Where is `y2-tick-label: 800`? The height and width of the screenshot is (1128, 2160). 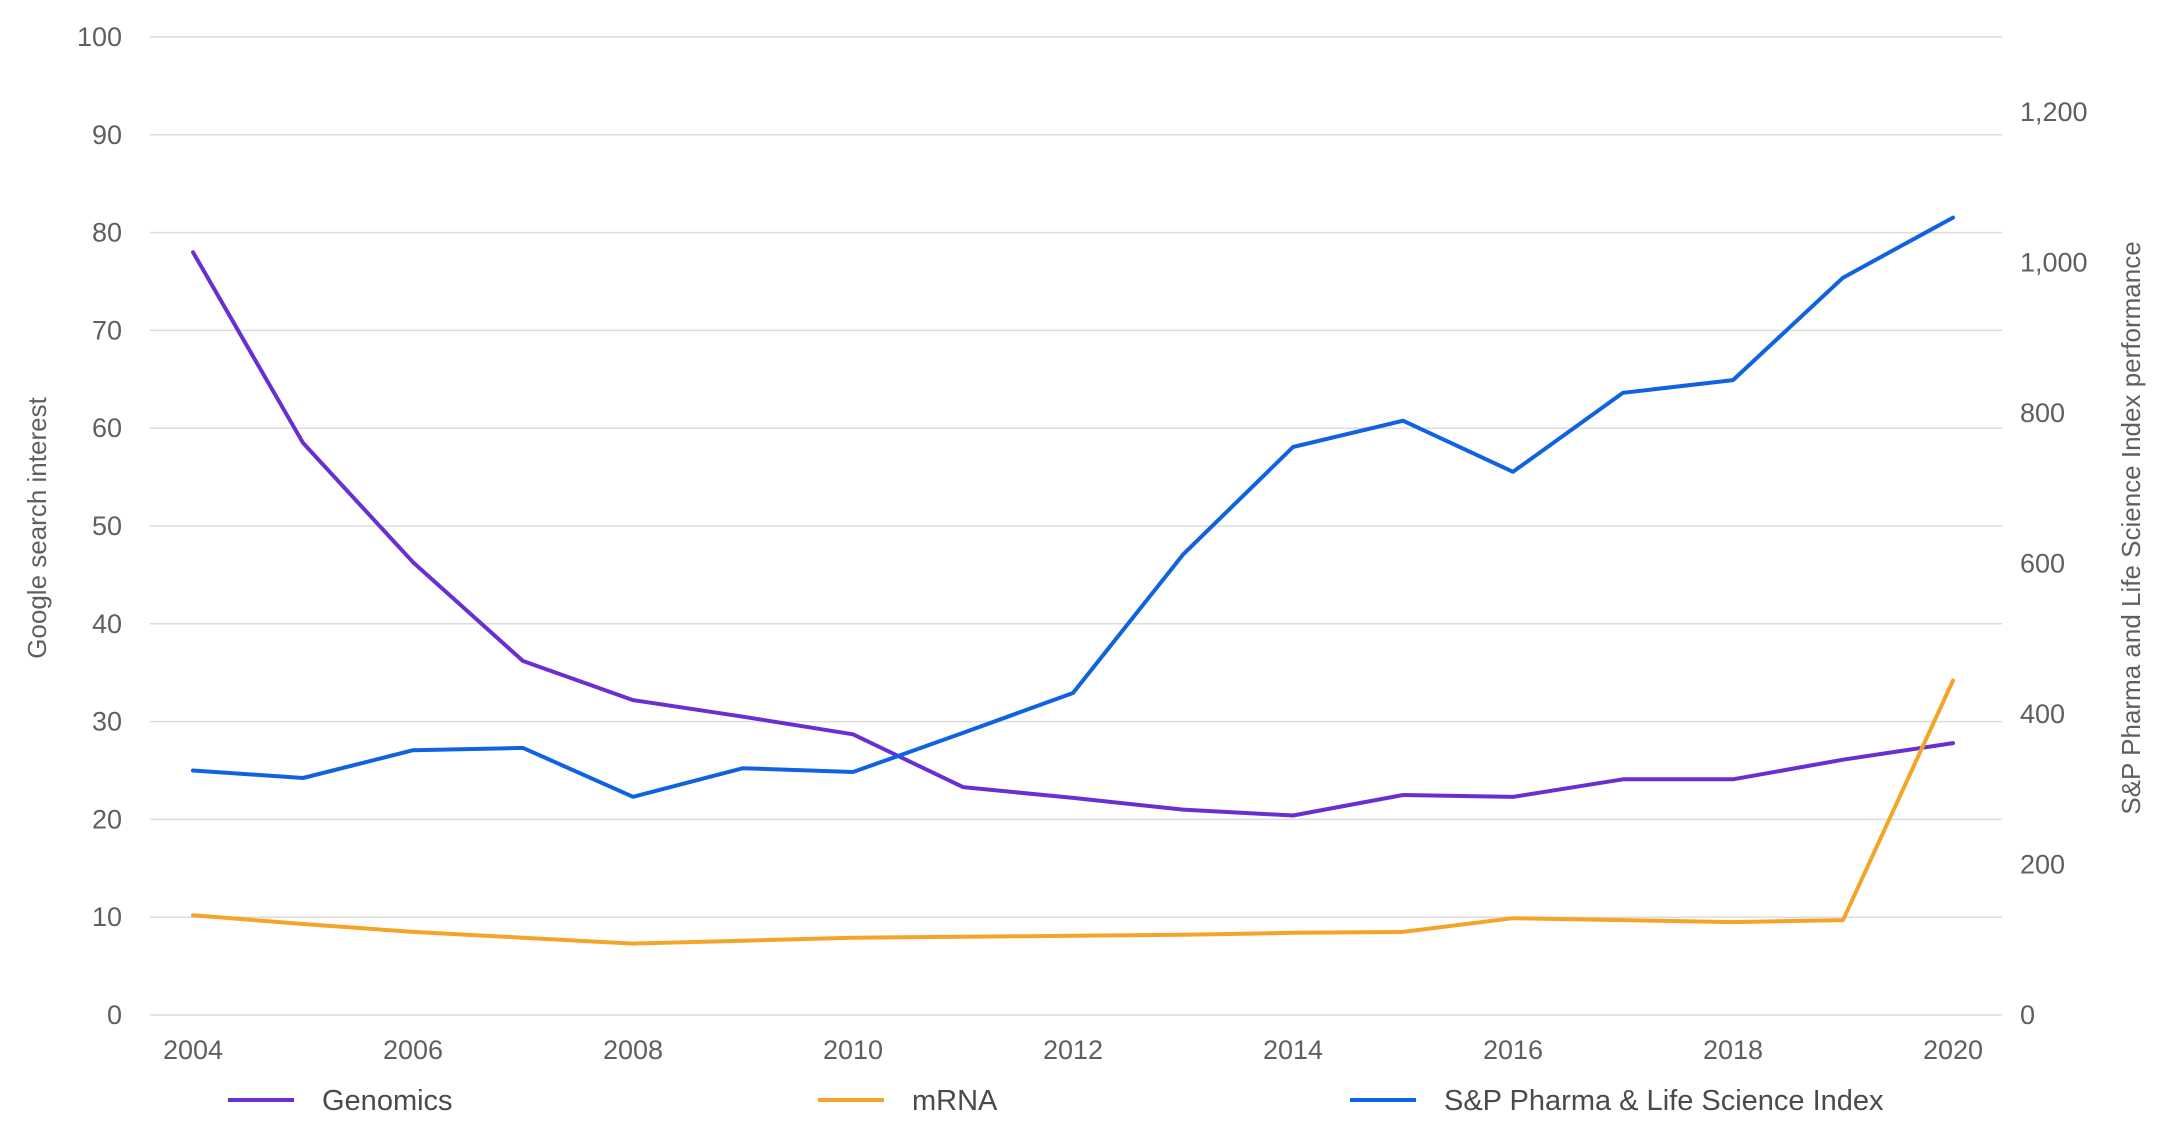
y2-tick-label: 800 is located at coordinates (2042, 413).